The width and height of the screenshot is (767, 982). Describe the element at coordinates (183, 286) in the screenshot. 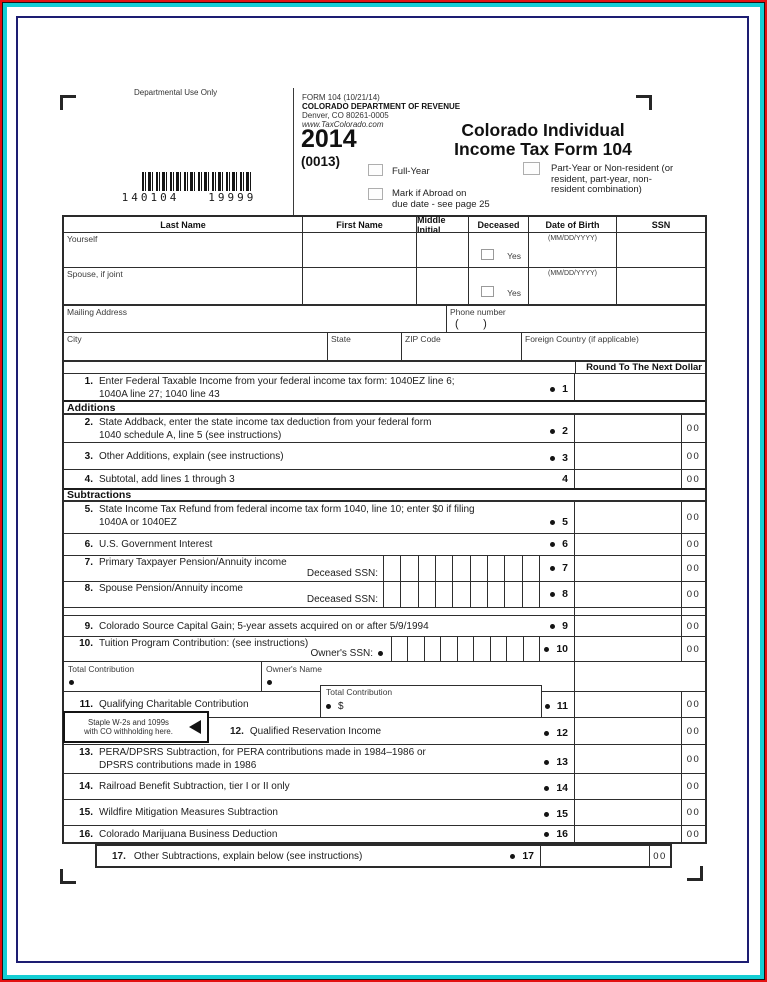

I see `spouse-last-name-field: Spouse, if joint` at that location.